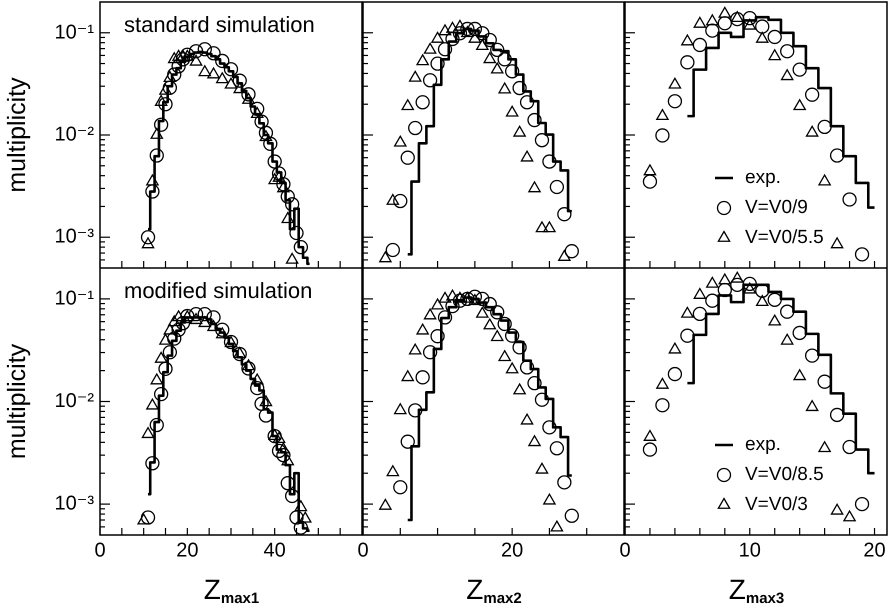  I want to click on x-axis-title: Z$_{max2}$, so click(494, 591).